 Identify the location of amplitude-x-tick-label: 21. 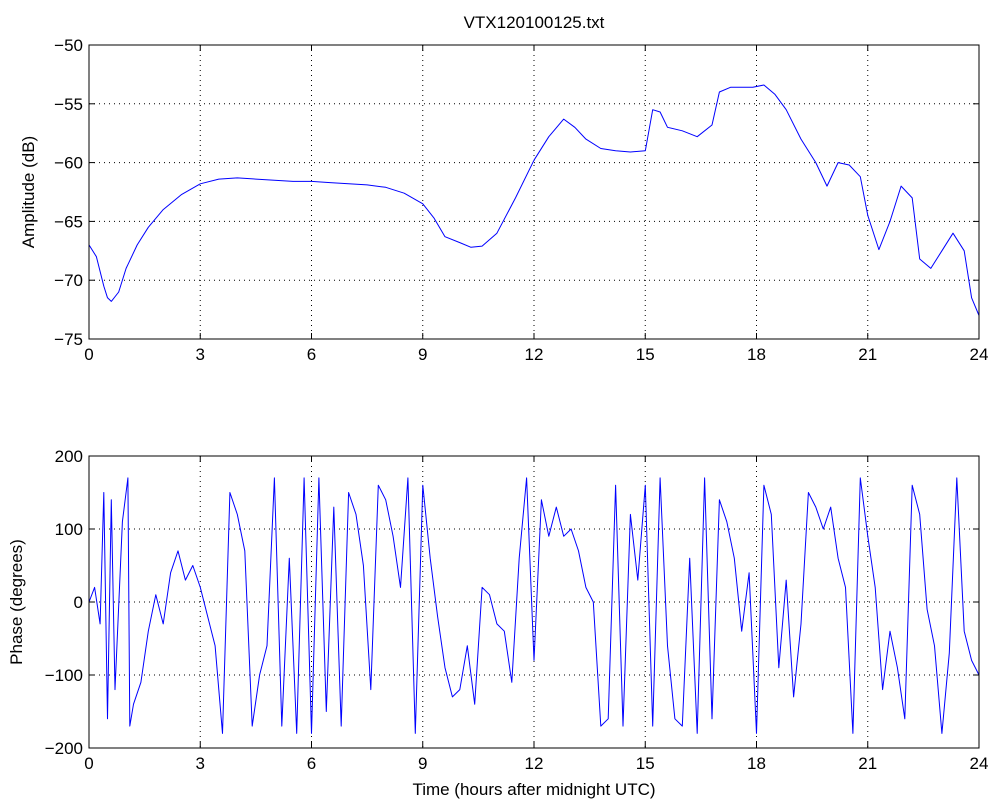
(867, 354).